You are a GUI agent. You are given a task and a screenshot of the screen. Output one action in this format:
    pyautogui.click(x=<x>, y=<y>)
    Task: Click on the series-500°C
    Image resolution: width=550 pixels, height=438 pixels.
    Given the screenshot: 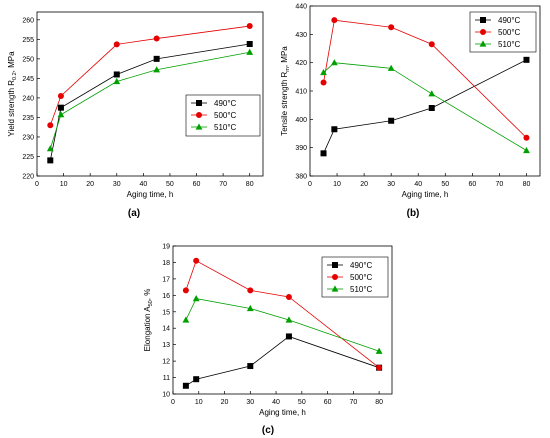 What is the action you would take?
    pyautogui.click(x=150, y=76)
    